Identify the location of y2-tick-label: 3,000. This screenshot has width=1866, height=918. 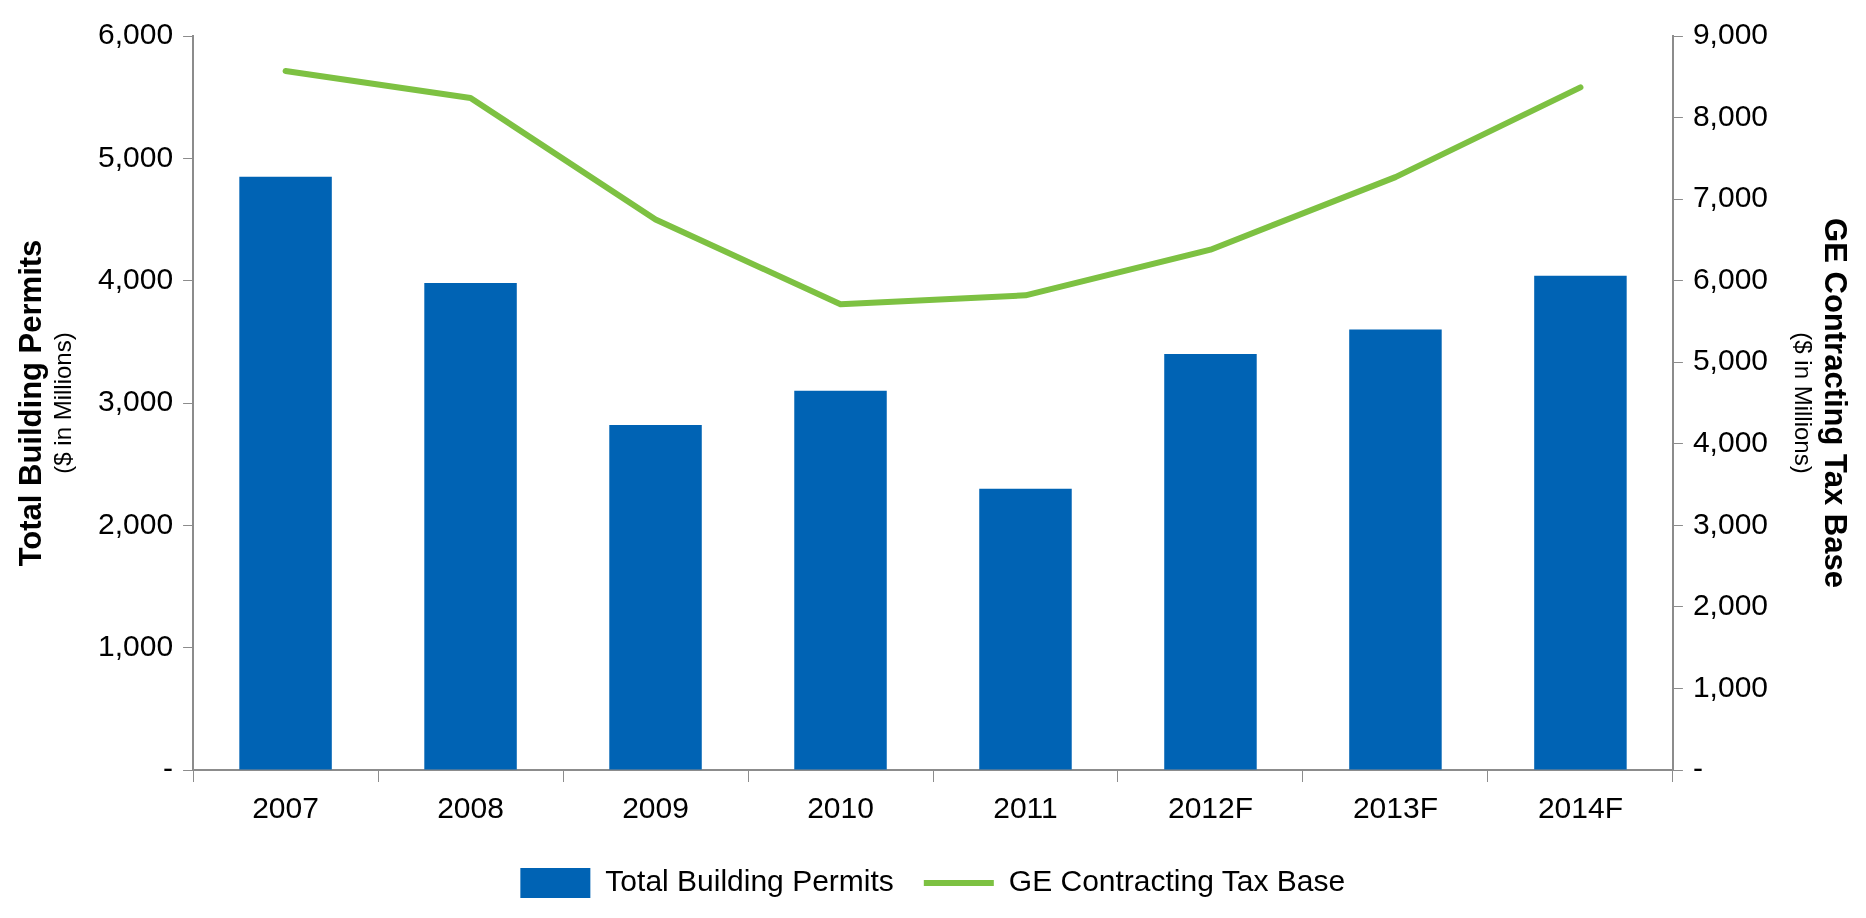
(1730, 523).